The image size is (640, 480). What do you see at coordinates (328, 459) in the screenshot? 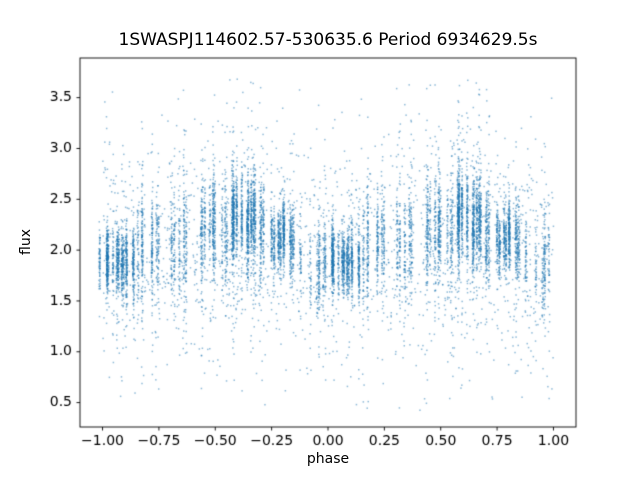
I see `x-axis-label: phase` at bounding box center [328, 459].